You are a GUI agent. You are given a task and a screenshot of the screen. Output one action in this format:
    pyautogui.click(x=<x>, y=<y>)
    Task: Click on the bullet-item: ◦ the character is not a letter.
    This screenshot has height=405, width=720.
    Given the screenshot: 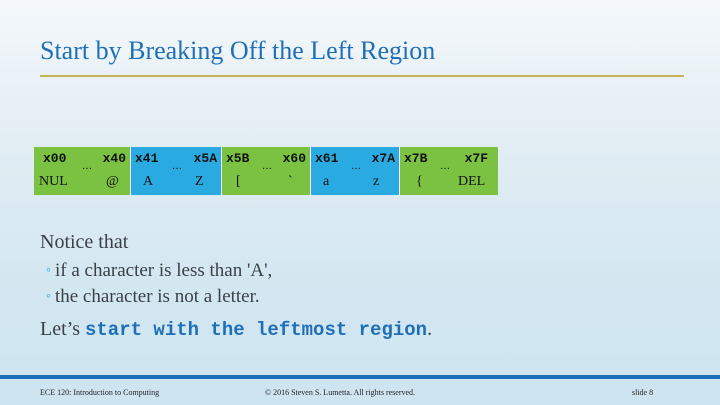 What is the action you would take?
    pyautogui.click(x=153, y=297)
    